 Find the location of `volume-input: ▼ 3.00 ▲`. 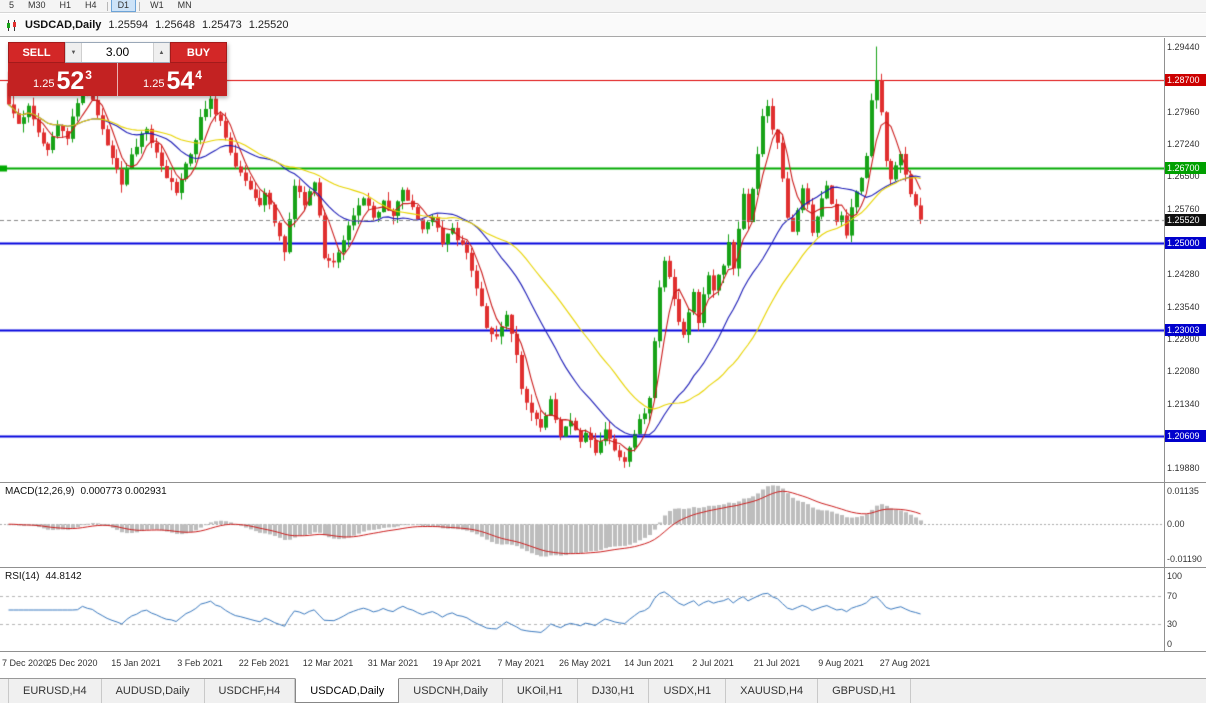

volume-input: ▼ 3.00 ▲ is located at coordinates (117, 52).